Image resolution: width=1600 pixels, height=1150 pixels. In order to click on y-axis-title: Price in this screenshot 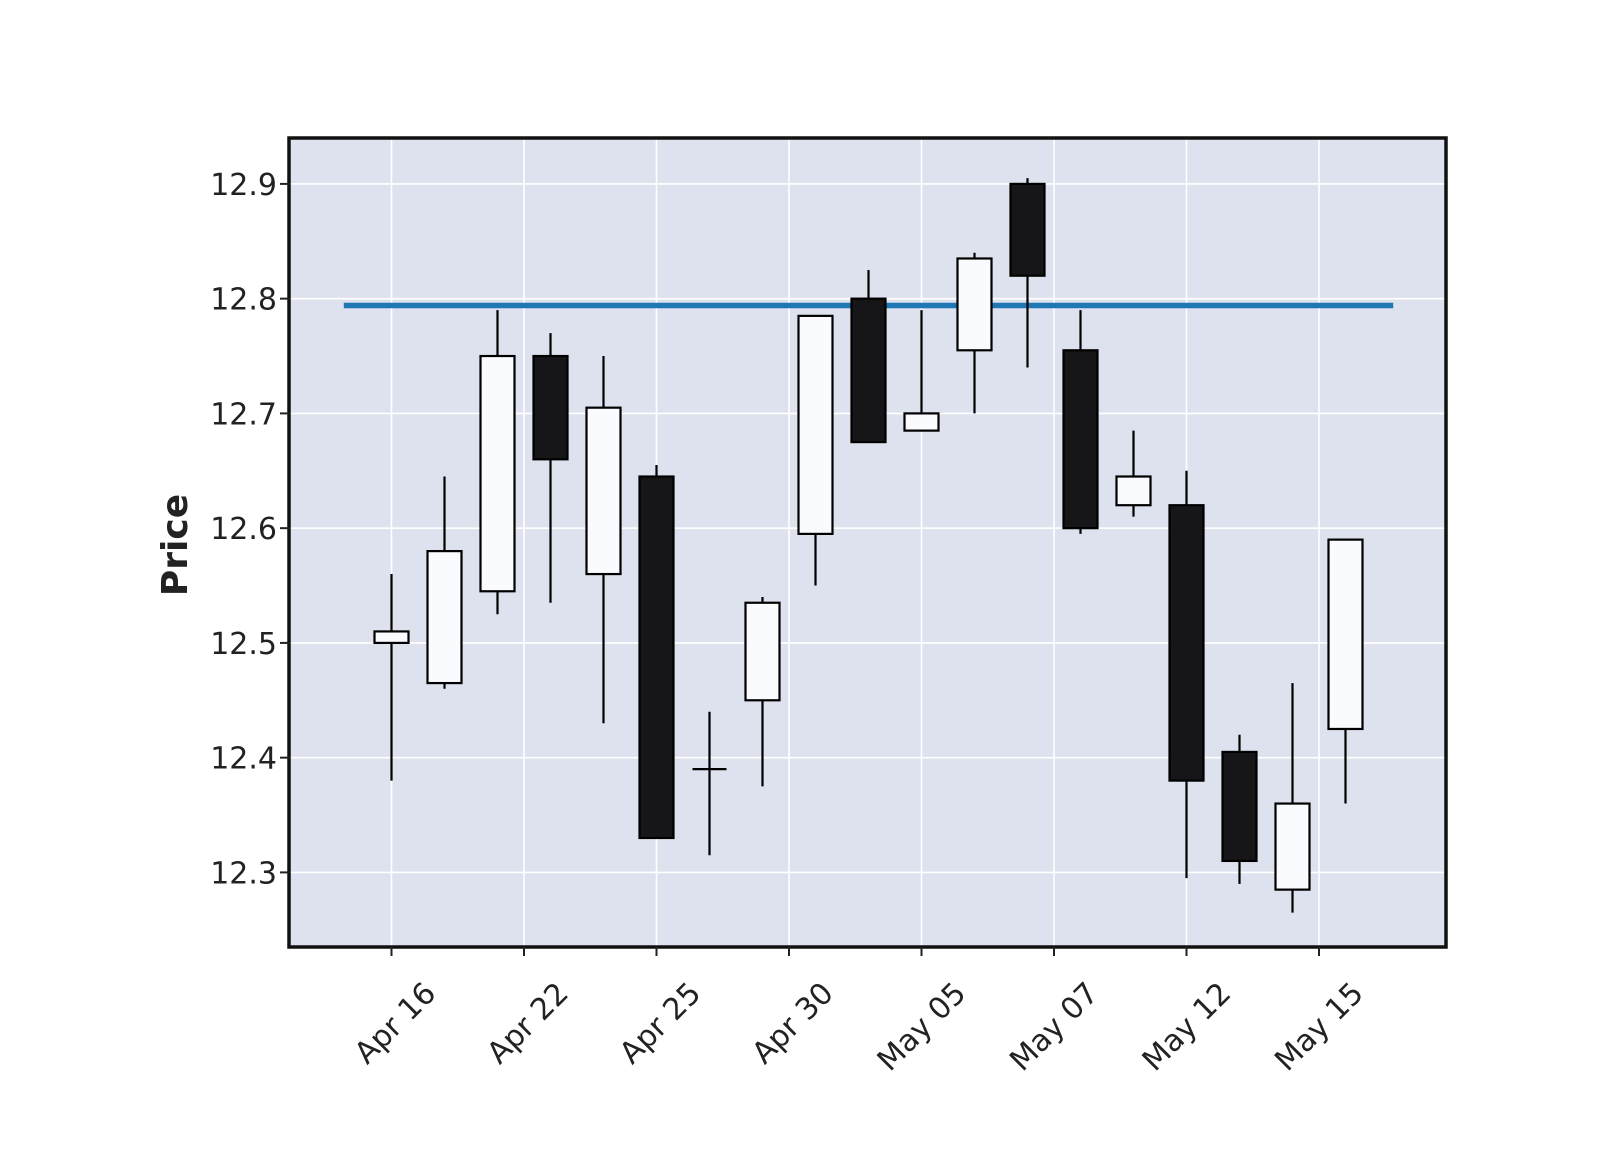, I will do `click(175, 545)`.